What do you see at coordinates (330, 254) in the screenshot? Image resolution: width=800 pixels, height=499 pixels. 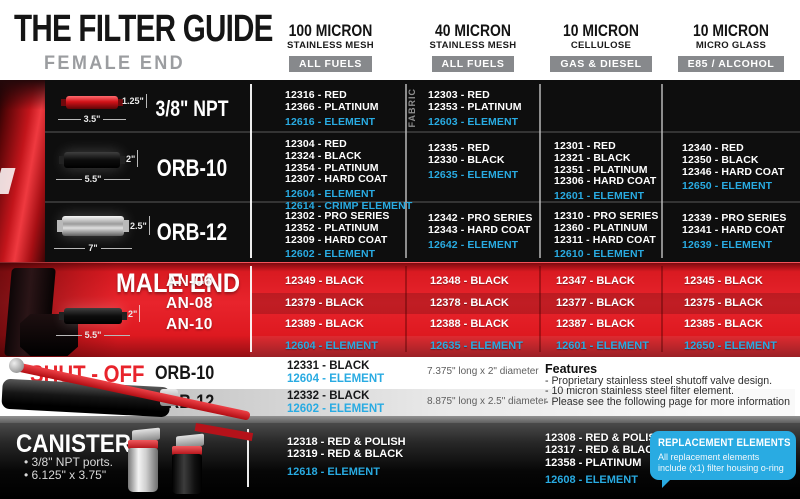 I see `element-numbers: 12602 - ELEMENT` at bounding box center [330, 254].